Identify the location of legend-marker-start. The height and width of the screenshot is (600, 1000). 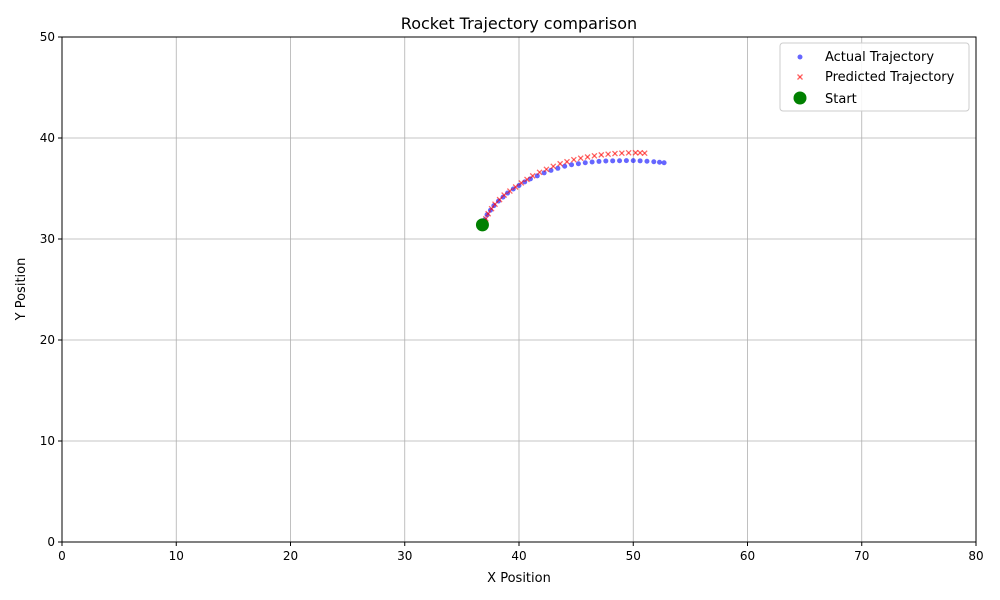
(800, 98).